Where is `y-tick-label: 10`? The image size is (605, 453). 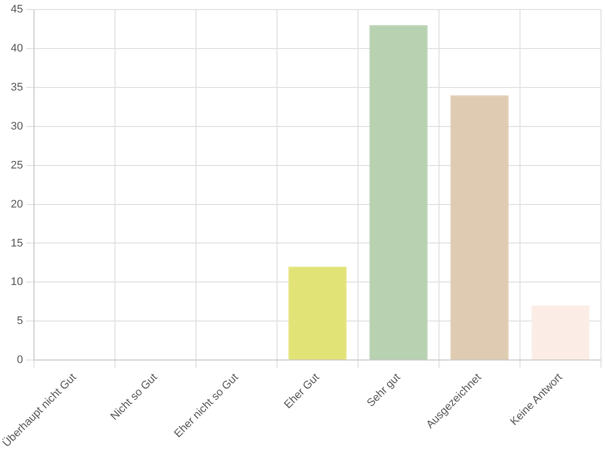 y-tick-label: 10 is located at coordinates (16, 282).